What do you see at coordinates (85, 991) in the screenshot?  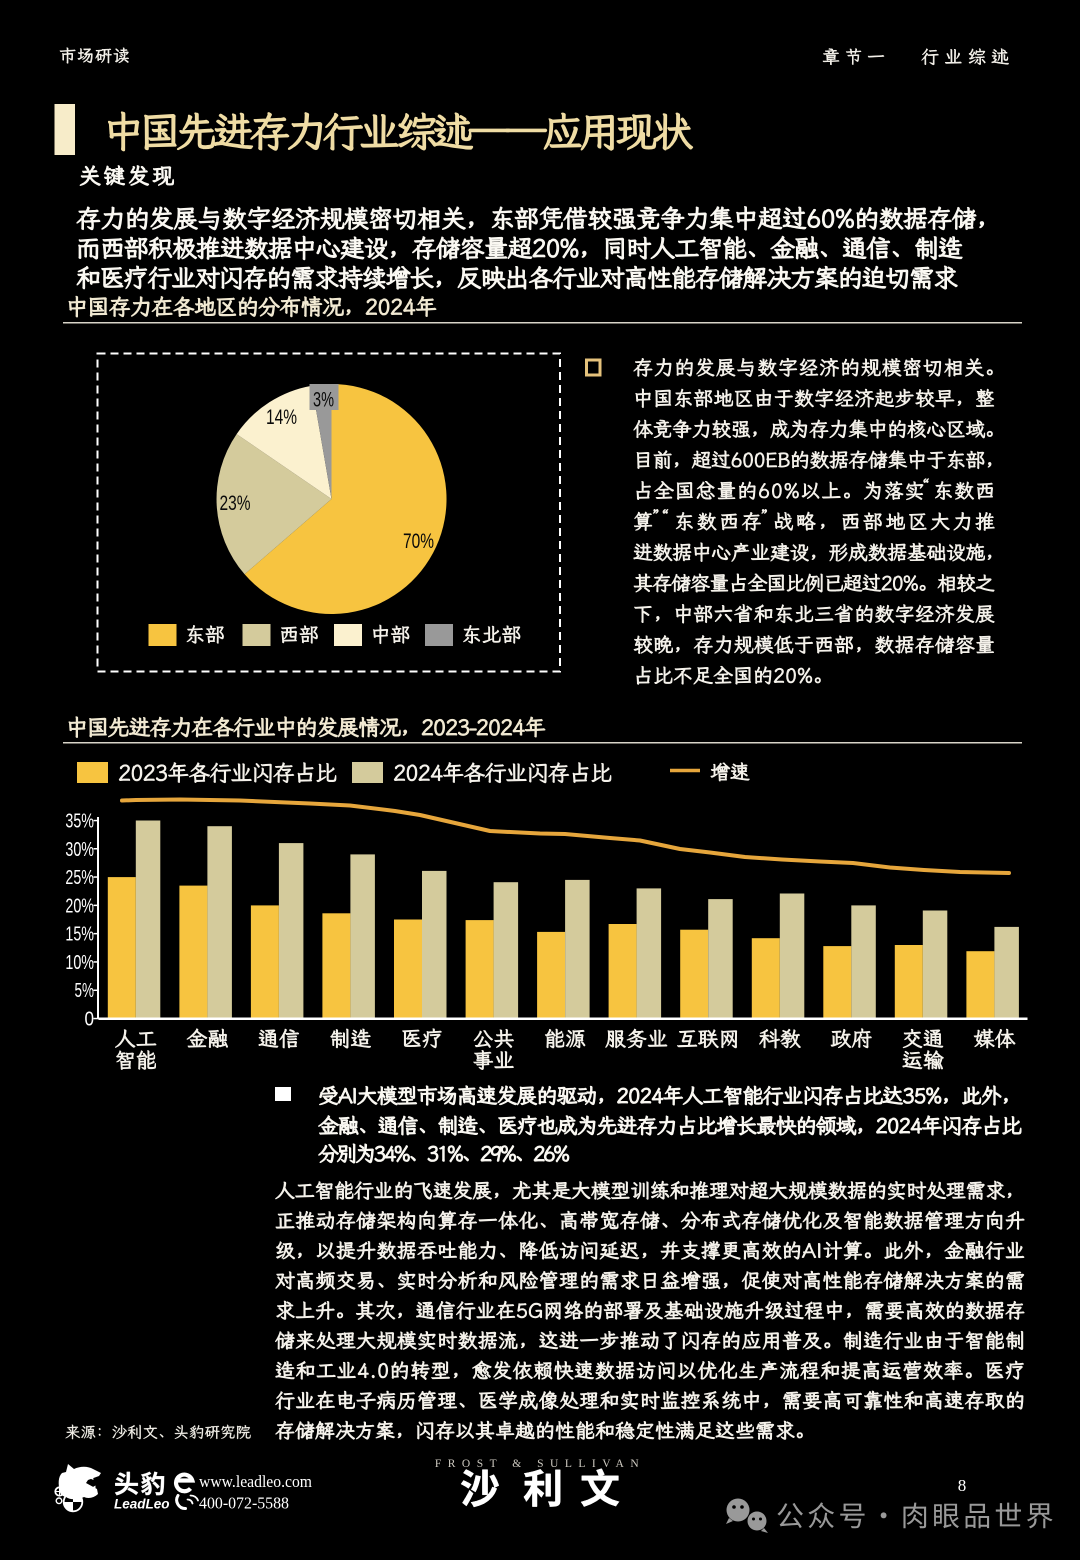 I see `svg-text: 5%` at bounding box center [85, 991].